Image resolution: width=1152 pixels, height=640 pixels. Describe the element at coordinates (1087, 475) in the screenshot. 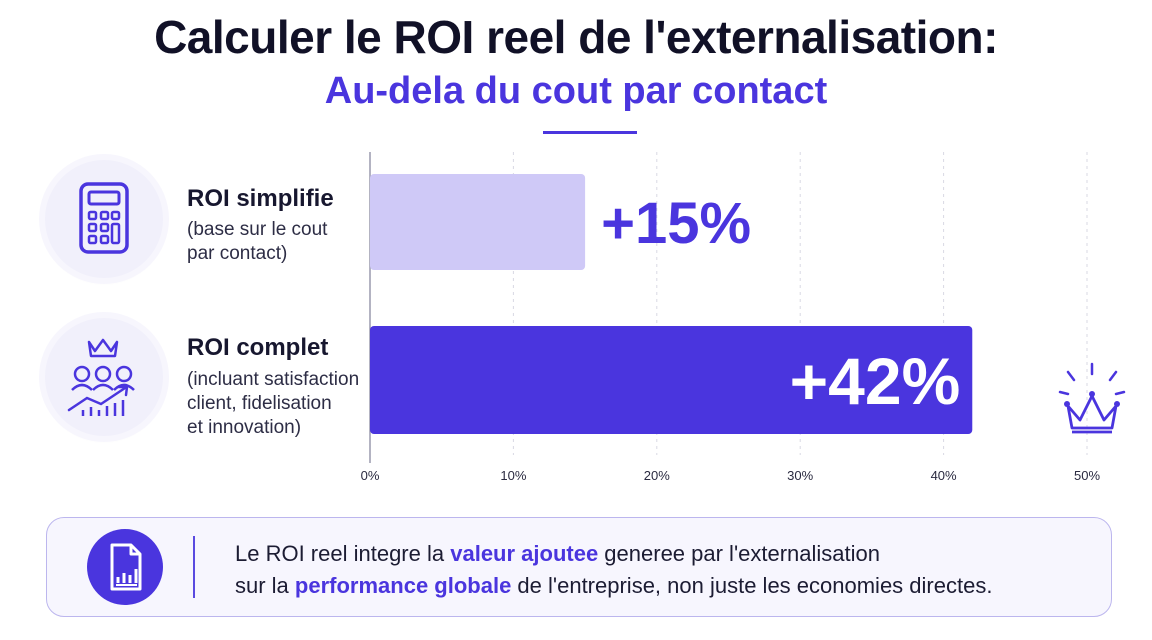

I see `x-tick-label: 50%` at that location.